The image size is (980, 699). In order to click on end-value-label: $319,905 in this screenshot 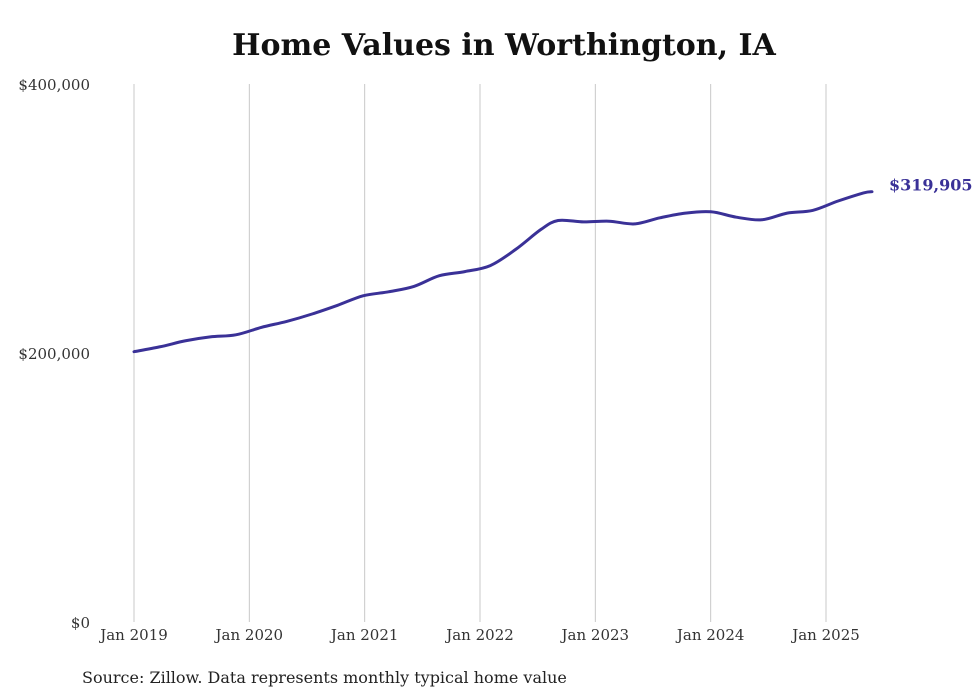, I will do `click(931, 185)`.